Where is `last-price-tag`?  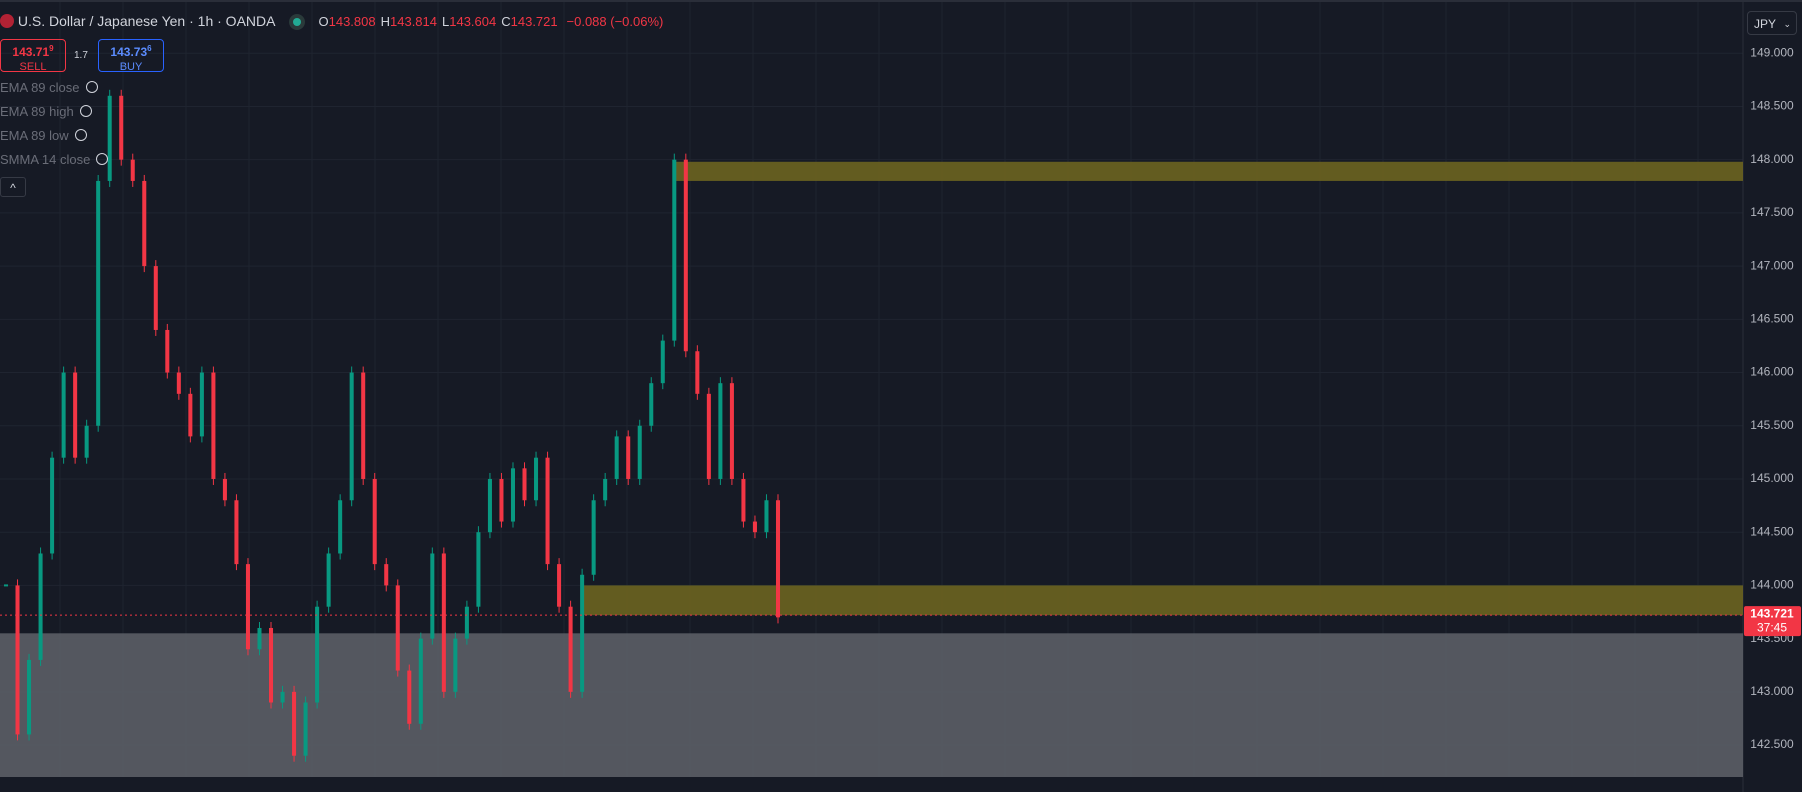
last-price-tag is located at coordinates (1772, 621).